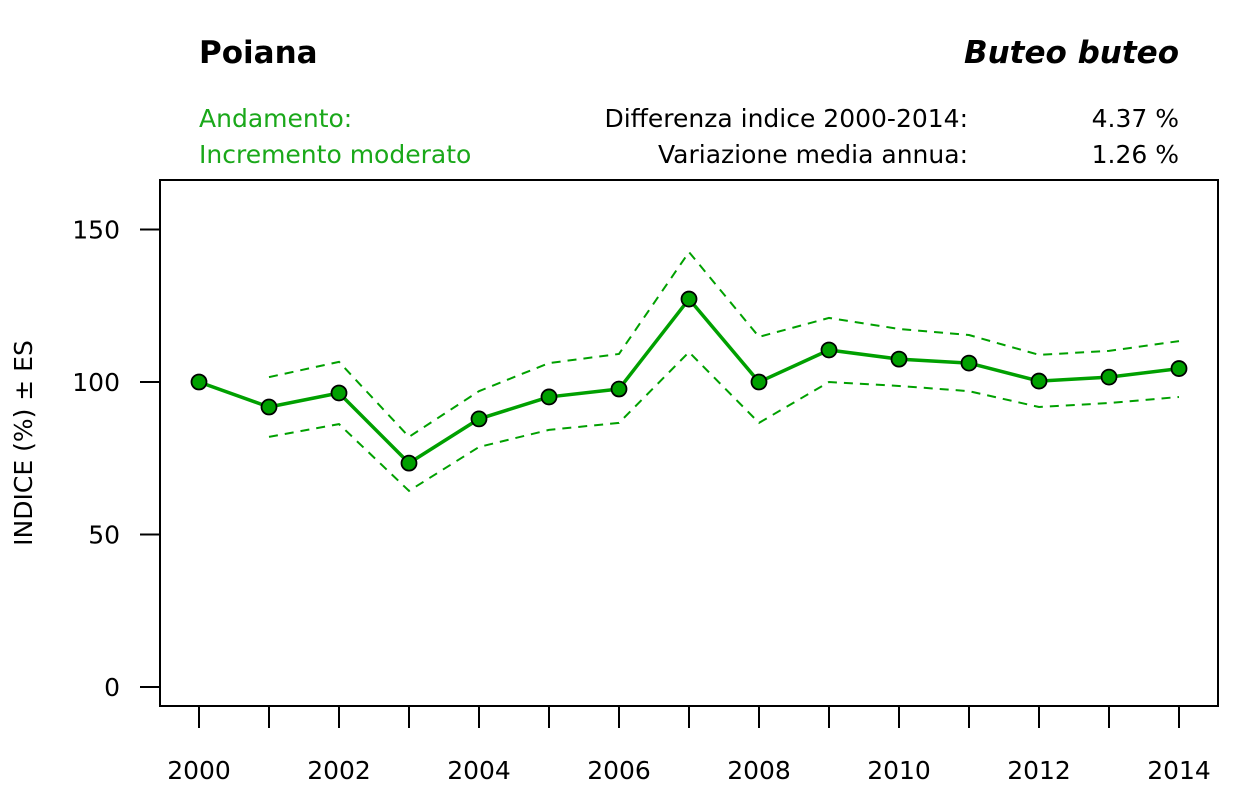 The height and width of the screenshot is (787, 1259). What do you see at coordinates (258, 53) in the screenshot?
I see `chart-title: Poiana` at bounding box center [258, 53].